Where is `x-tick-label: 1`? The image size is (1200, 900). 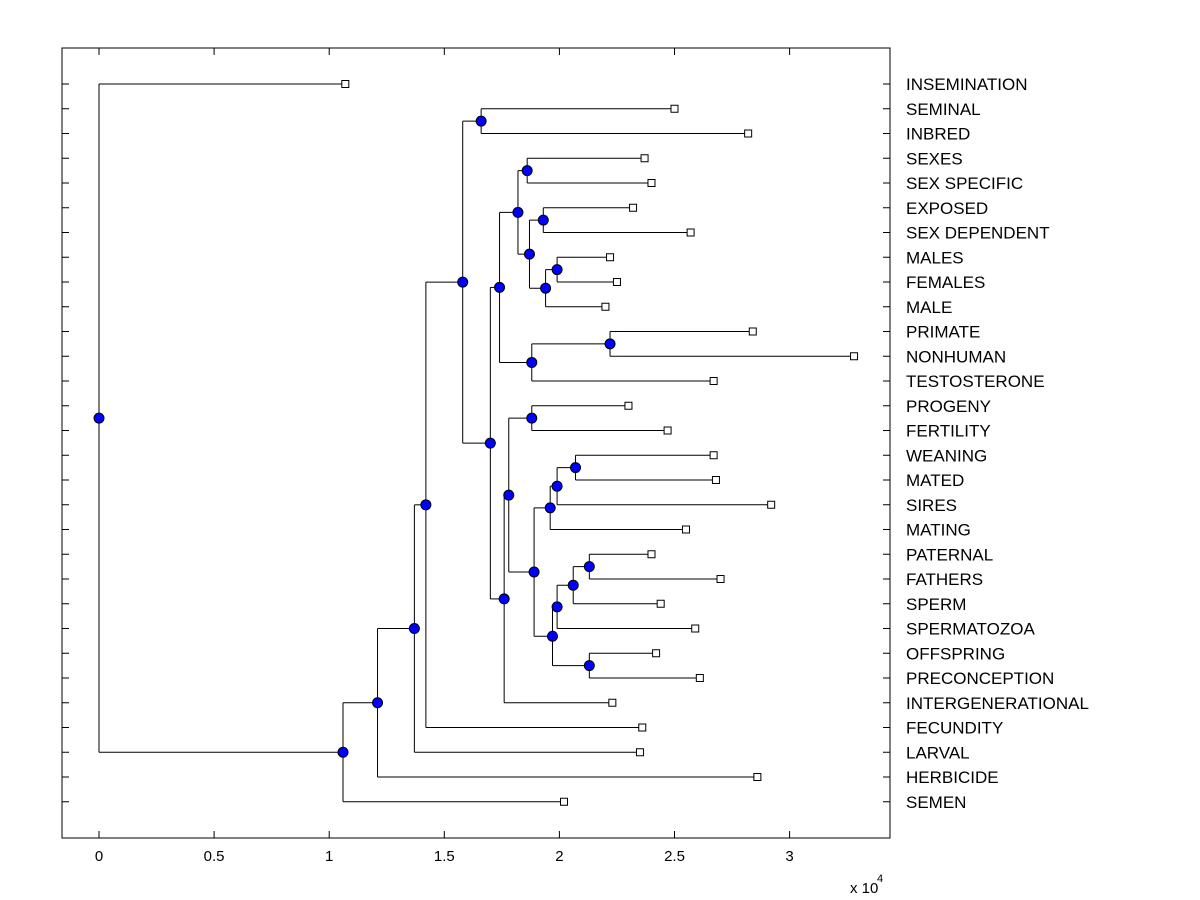 x-tick-label: 1 is located at coordinates (329, 856).